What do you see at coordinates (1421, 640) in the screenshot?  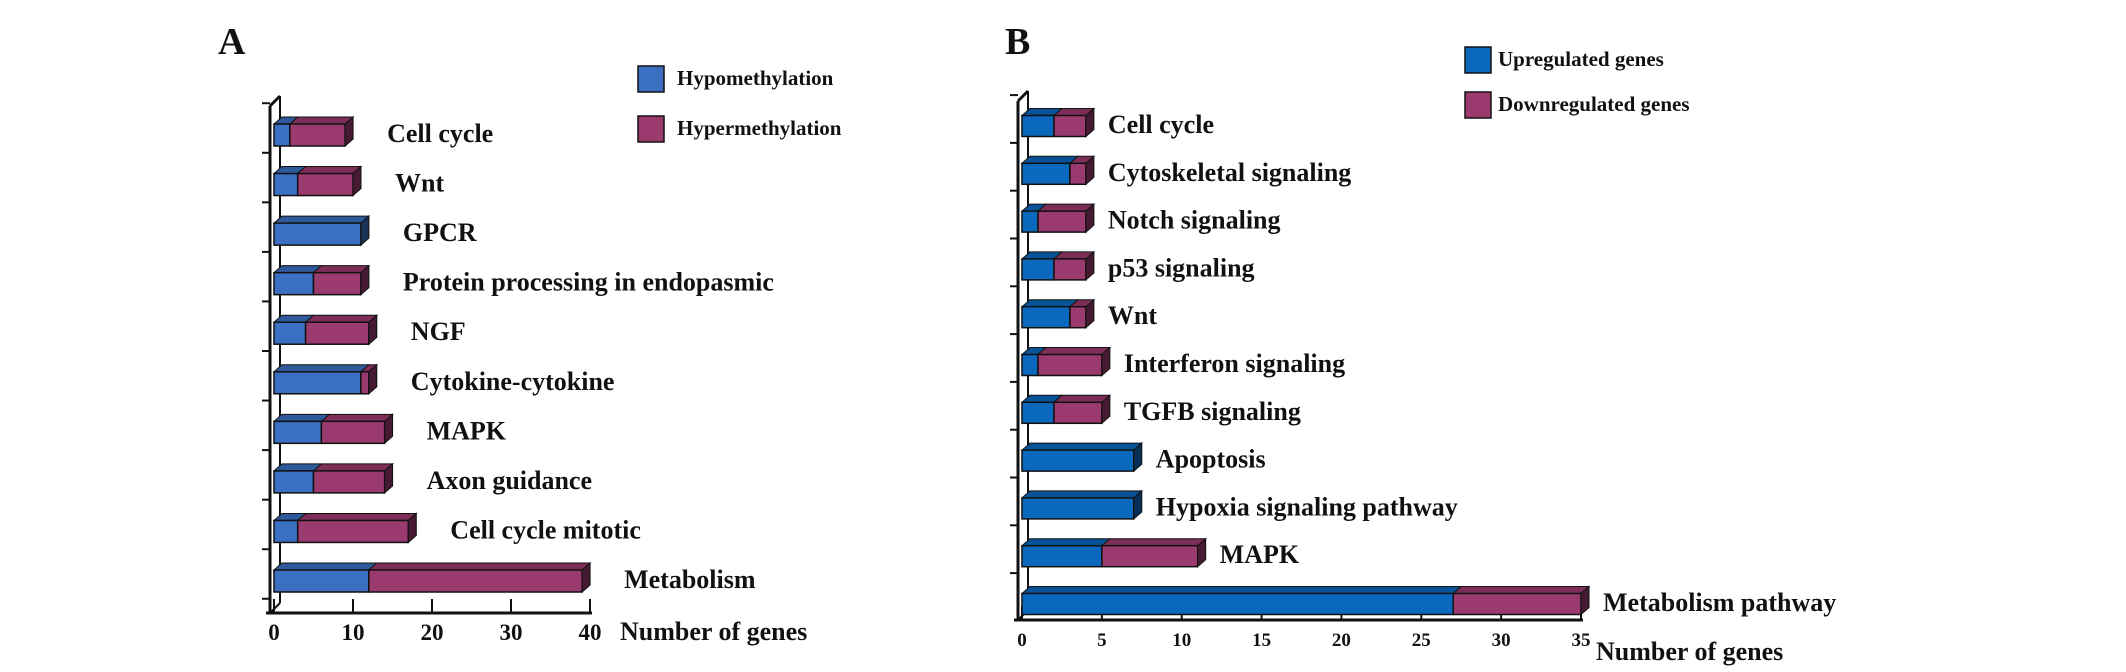 I see `x-tick-label: 25` at bounding box center [1421, 640].